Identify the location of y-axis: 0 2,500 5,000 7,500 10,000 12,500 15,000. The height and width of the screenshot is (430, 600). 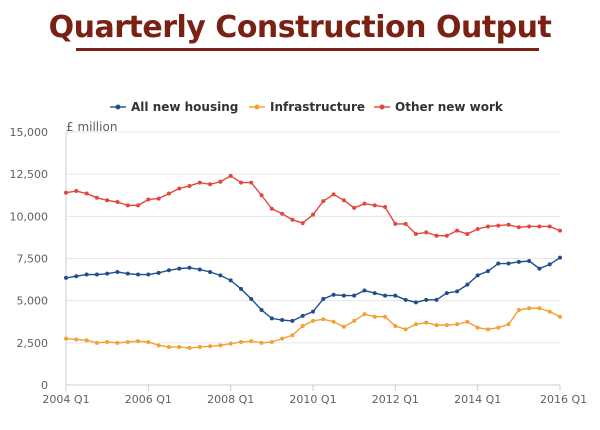
(38, 259).